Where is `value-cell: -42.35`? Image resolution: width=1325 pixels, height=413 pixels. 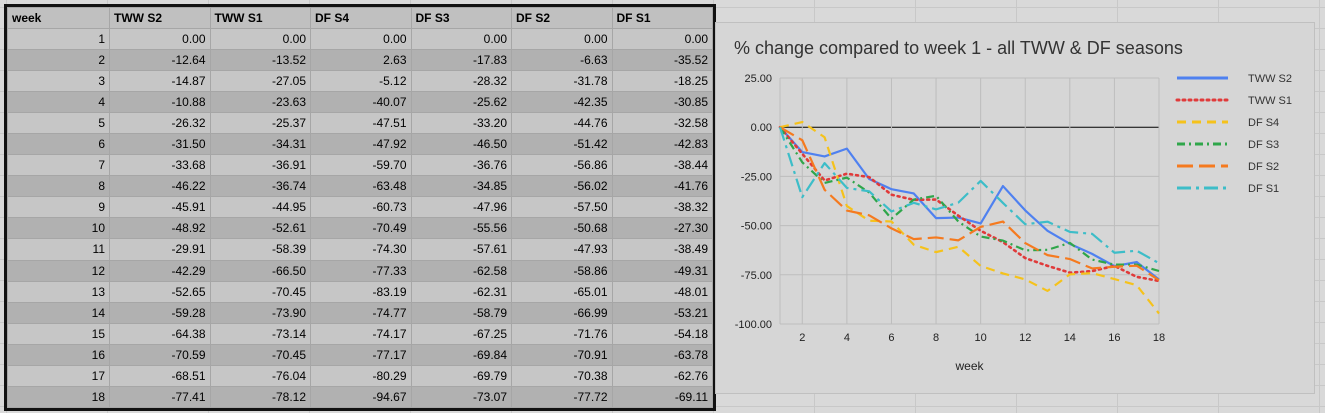 value-cell: -42.35 is located at coordinates (562, 102).